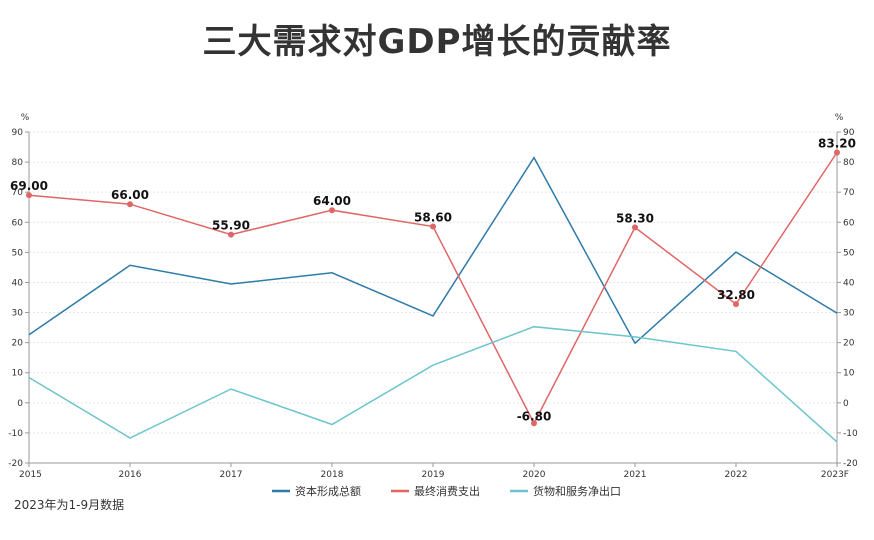 This screenshot has width=874, height=540. What do you see at coordinates (849, 374) in the screenshot?
I see `y-tick-label-right: 10` at bounding box center [849, 374].